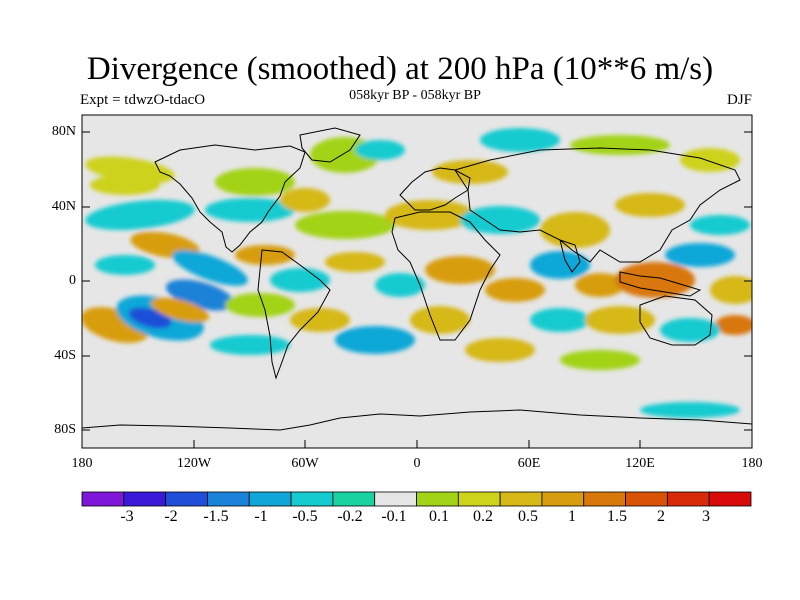  I want to click on lon-label-60e: 60E, so click(529, 463).